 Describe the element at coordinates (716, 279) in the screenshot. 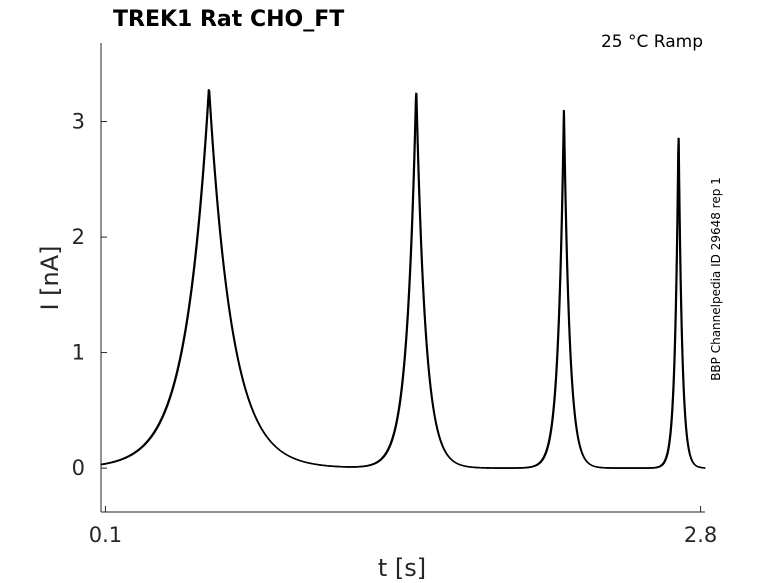

I see `side-label: BBP Channelpedia ID 29648 rep 1` at that location.